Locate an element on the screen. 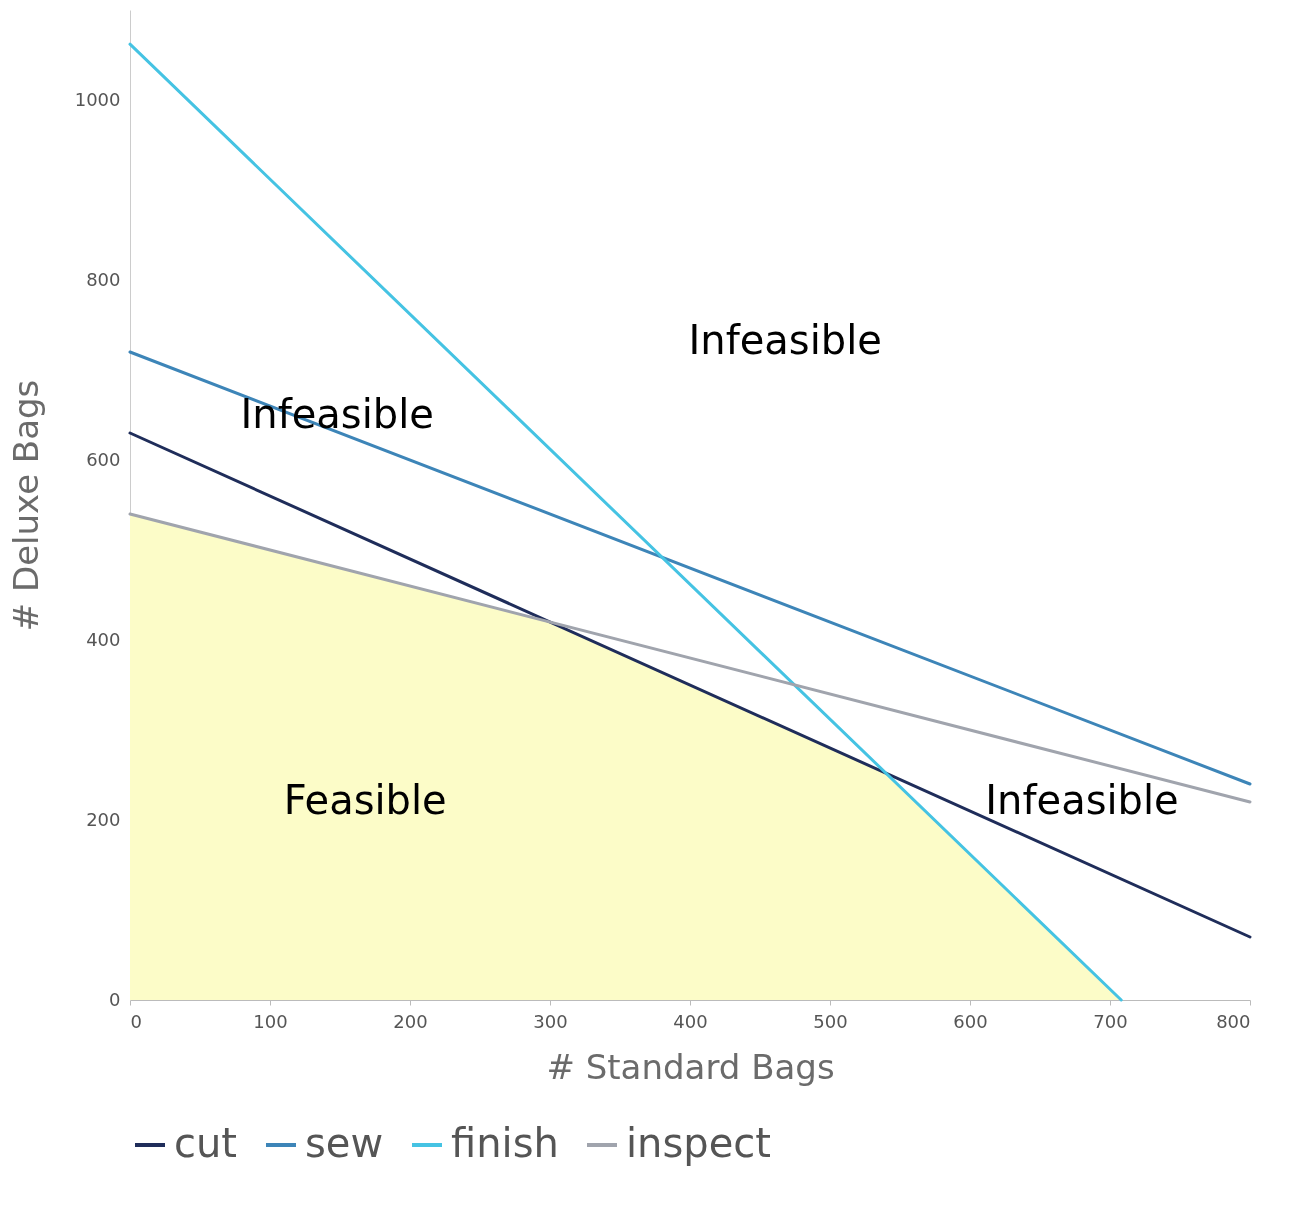 This screenshot has width=1290, height=1209. x-tick-label: 100 is located at coordinates (270, 1021).